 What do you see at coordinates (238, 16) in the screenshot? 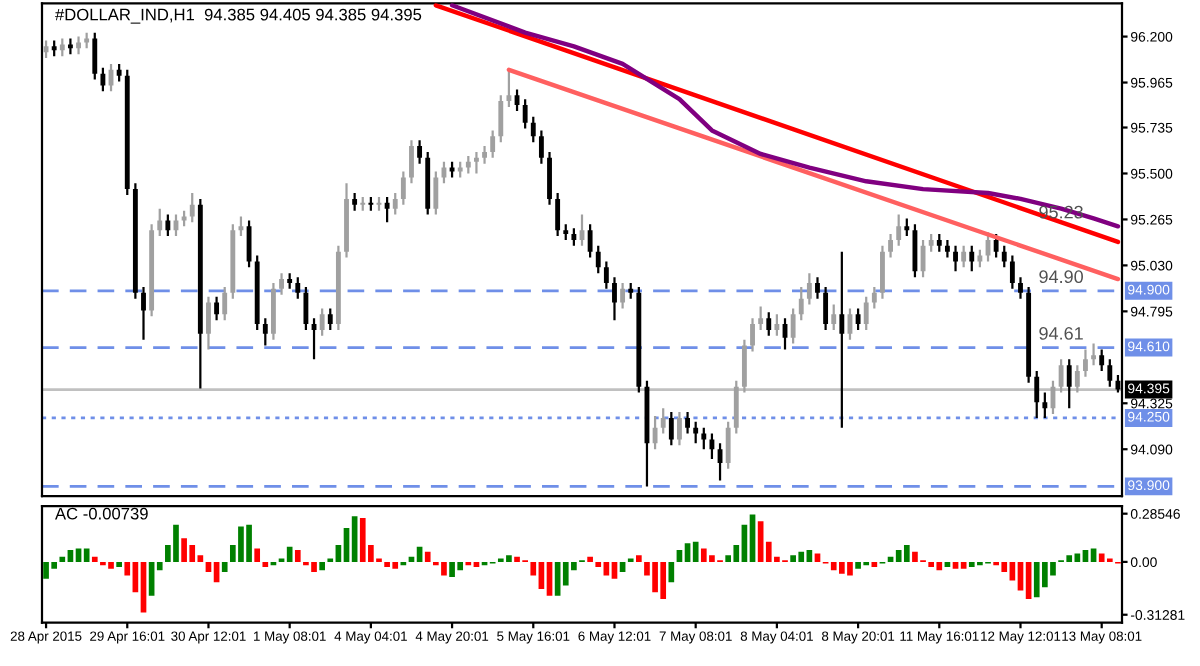
I see `chart-title: #DOLLAR_IND,H1 94.385 94.405 94.385 94.395` at bounding box center [238, 16].